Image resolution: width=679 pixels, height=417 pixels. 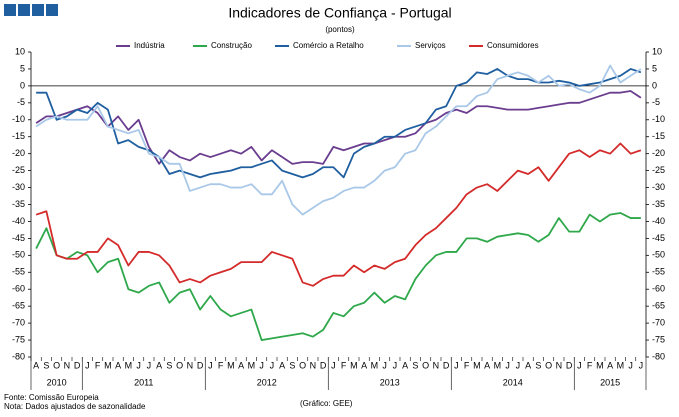 What do you see at coordinates (22, 85) in the screenshot?
I see `y-tick-label: 0` at bounding box center [22, 85].